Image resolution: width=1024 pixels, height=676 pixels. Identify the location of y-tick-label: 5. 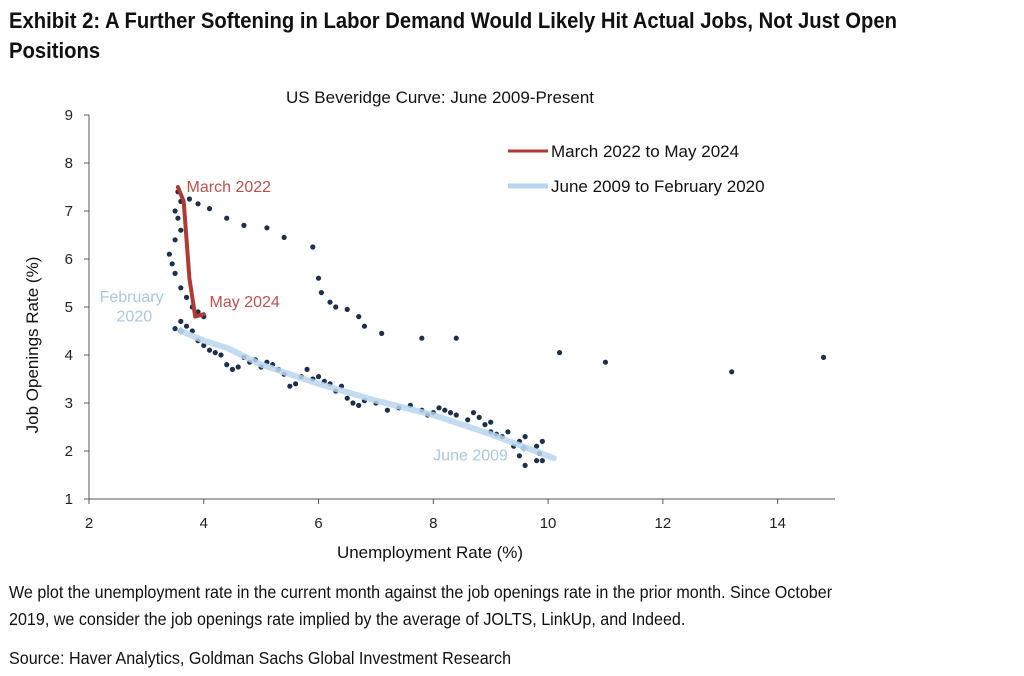
(69, 307).